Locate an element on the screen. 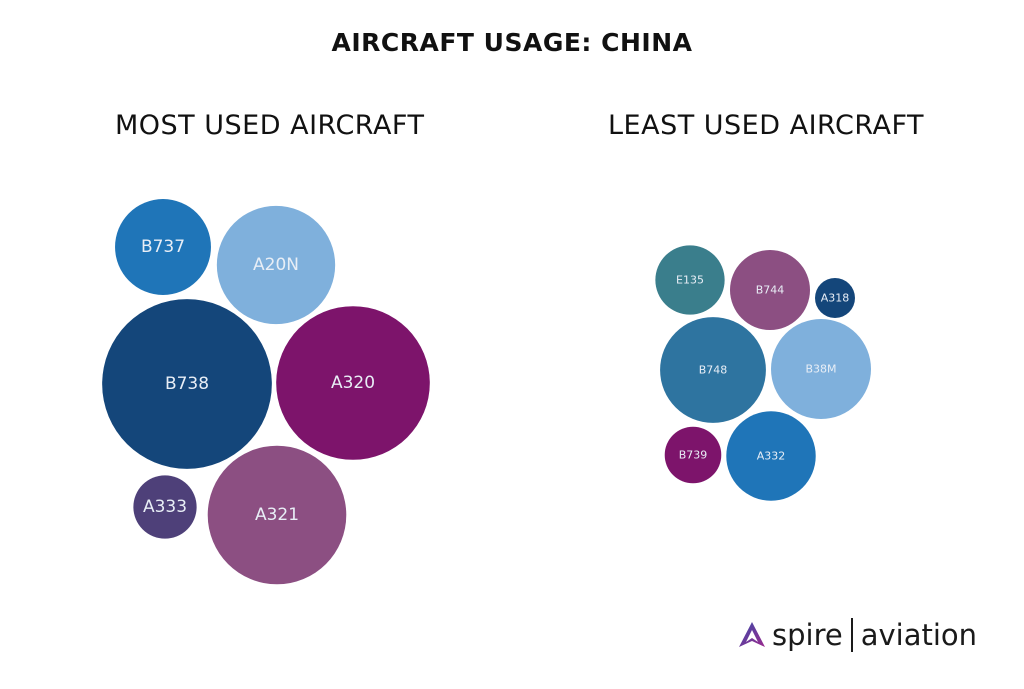  bubble-b38m: B38M is located at coordinates (821, 369).